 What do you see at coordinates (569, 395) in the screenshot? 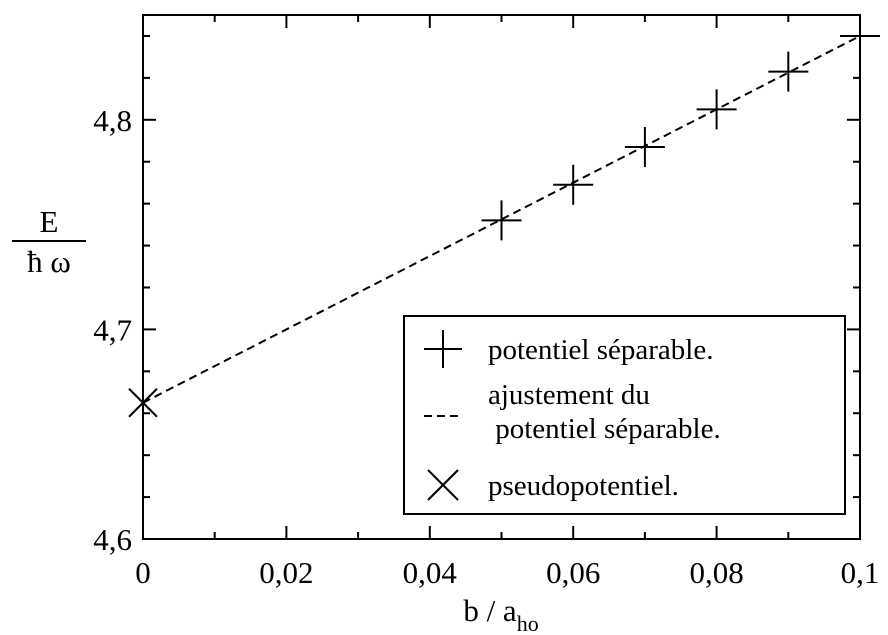
I see `legend-label-fit: ajustement du` at bounding box center [569, 395].